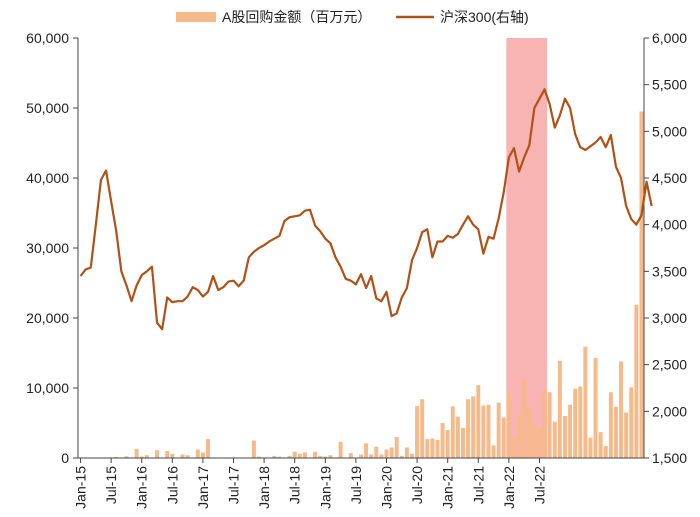 The height and width of the screenshot is (517, 700). What do you see at coordinates (111, 485) in the screenshot?
I see `x-tick-label: Jul-15` at bounding box center [111, 485].